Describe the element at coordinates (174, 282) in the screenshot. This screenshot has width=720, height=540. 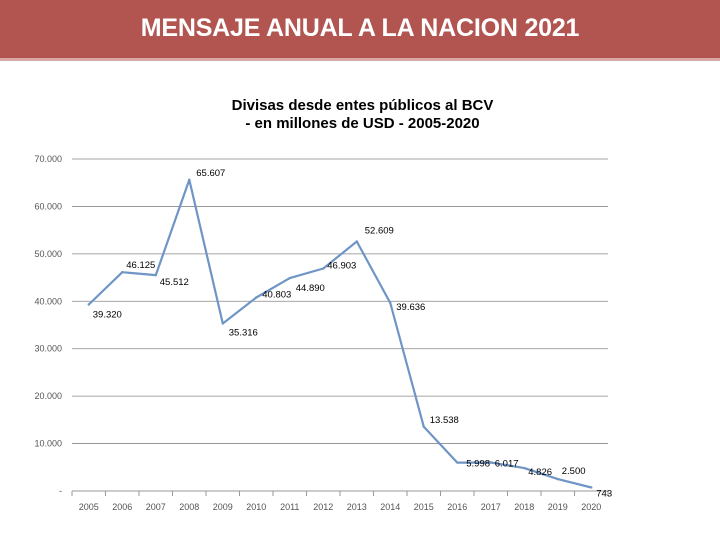
I see `data-label: 45.512` at that location.